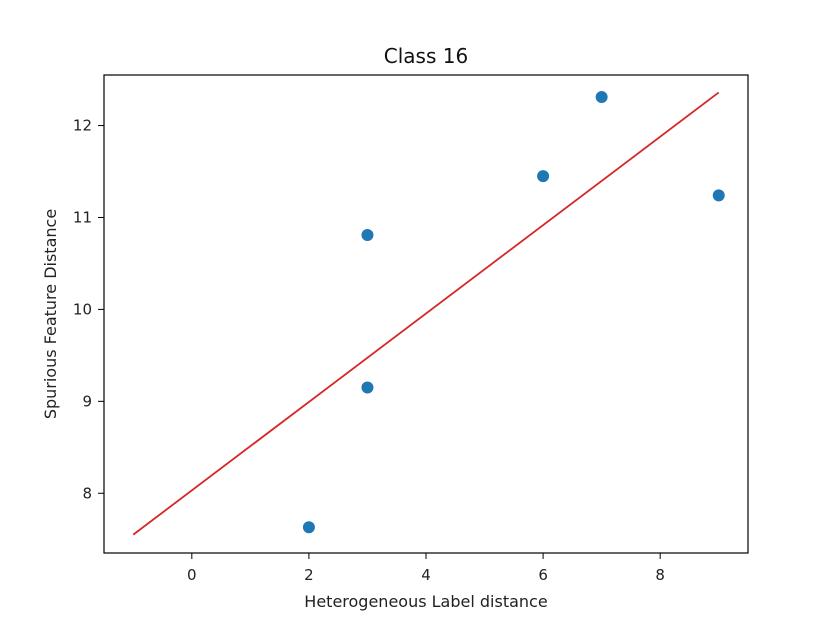 This screenshot has width=830, height=623. Describe the element at coordinates (309, 575) in the screenshot. I see `x-tick-label: 2` at that location.